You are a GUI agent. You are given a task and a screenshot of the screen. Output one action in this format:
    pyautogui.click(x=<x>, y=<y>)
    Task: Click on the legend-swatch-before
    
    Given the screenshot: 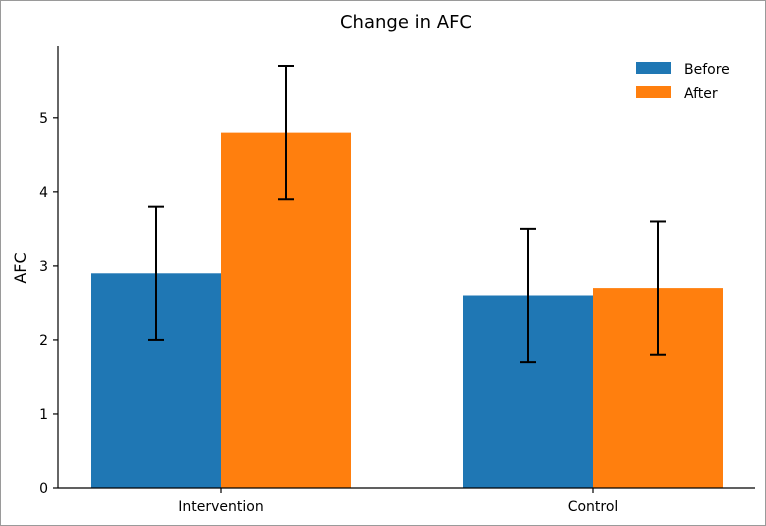 What is the action you would take?
    pyautogui.click(x=653, y=68)
    